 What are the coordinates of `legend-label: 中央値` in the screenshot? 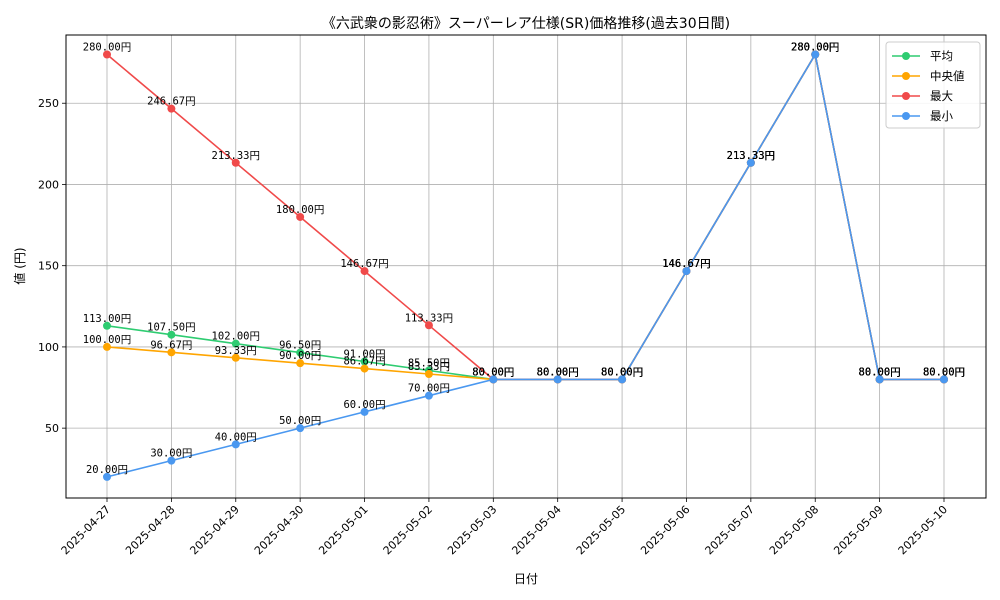 It's located at (947, 76).